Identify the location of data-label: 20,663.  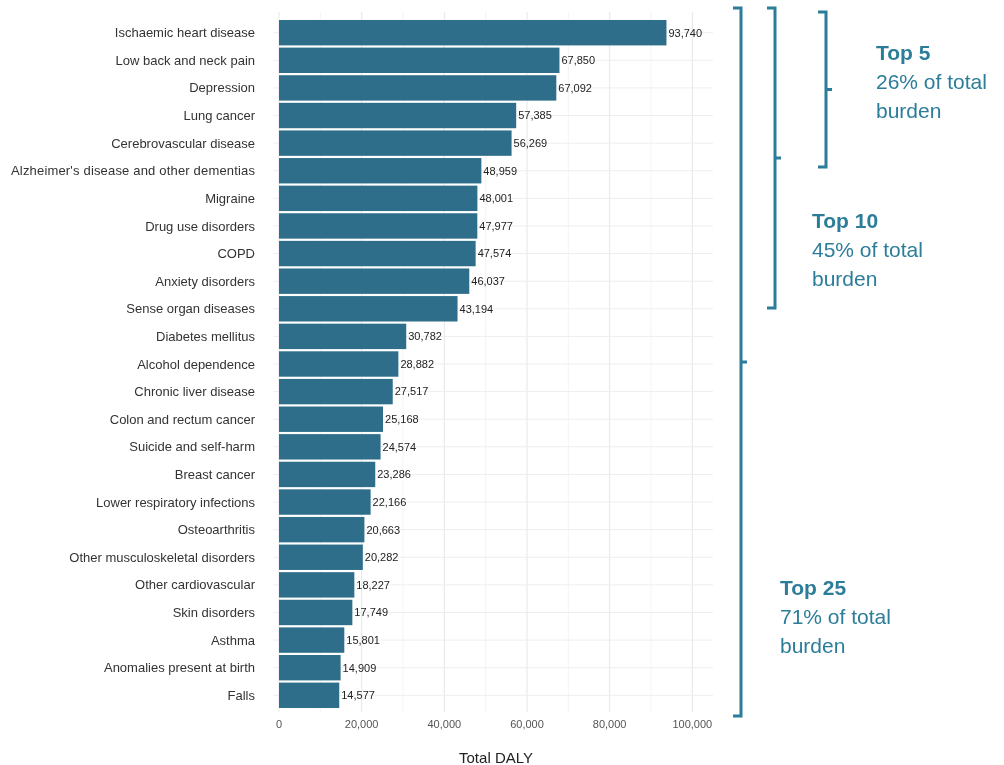
(383, 529).